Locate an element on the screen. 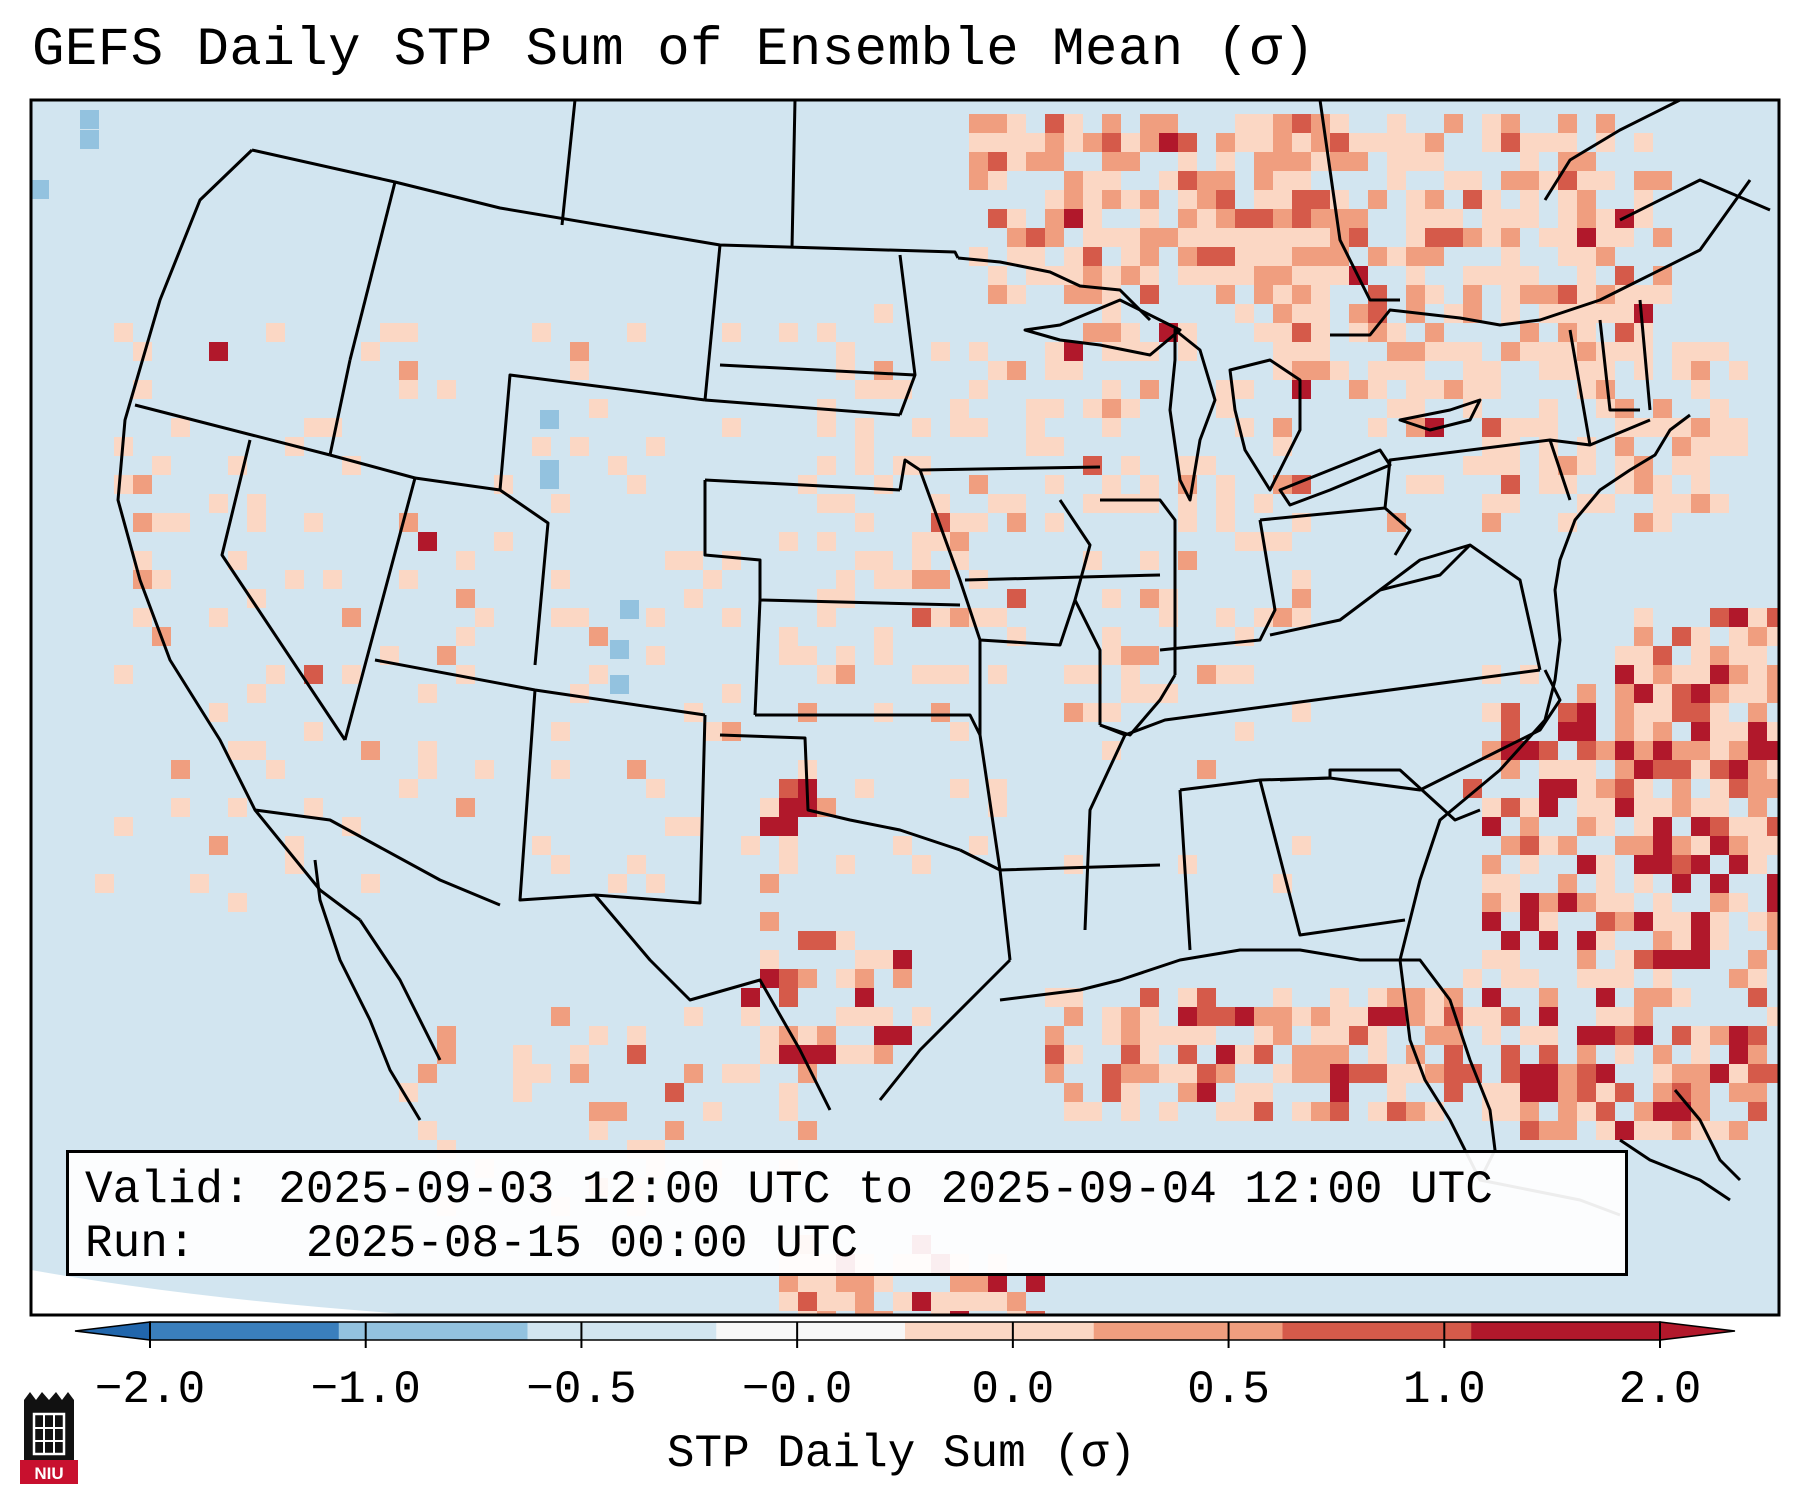  run-label: Run: is located at coordinates (140, 1244).